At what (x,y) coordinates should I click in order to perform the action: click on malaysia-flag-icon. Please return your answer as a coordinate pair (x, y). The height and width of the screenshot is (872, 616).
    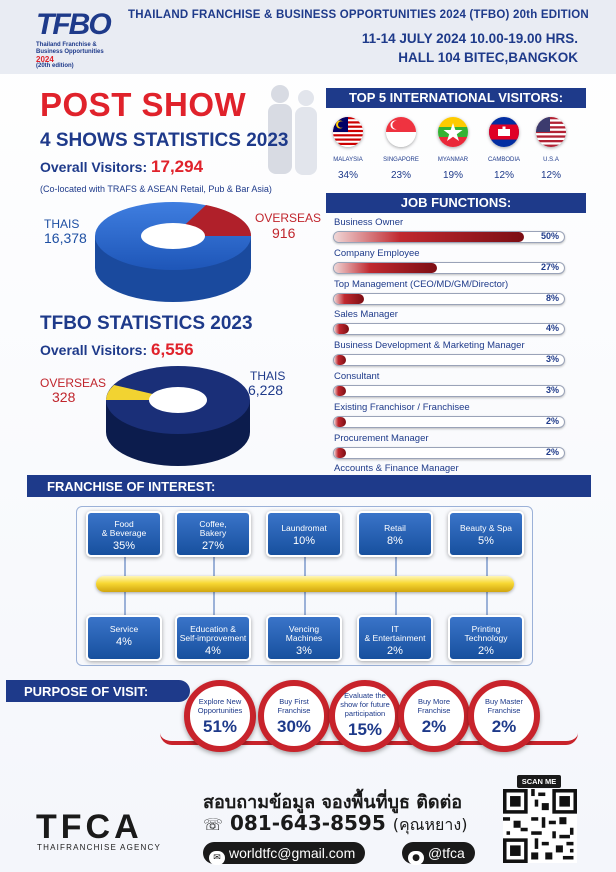
    Looking at the image, I should click on (348, 132).